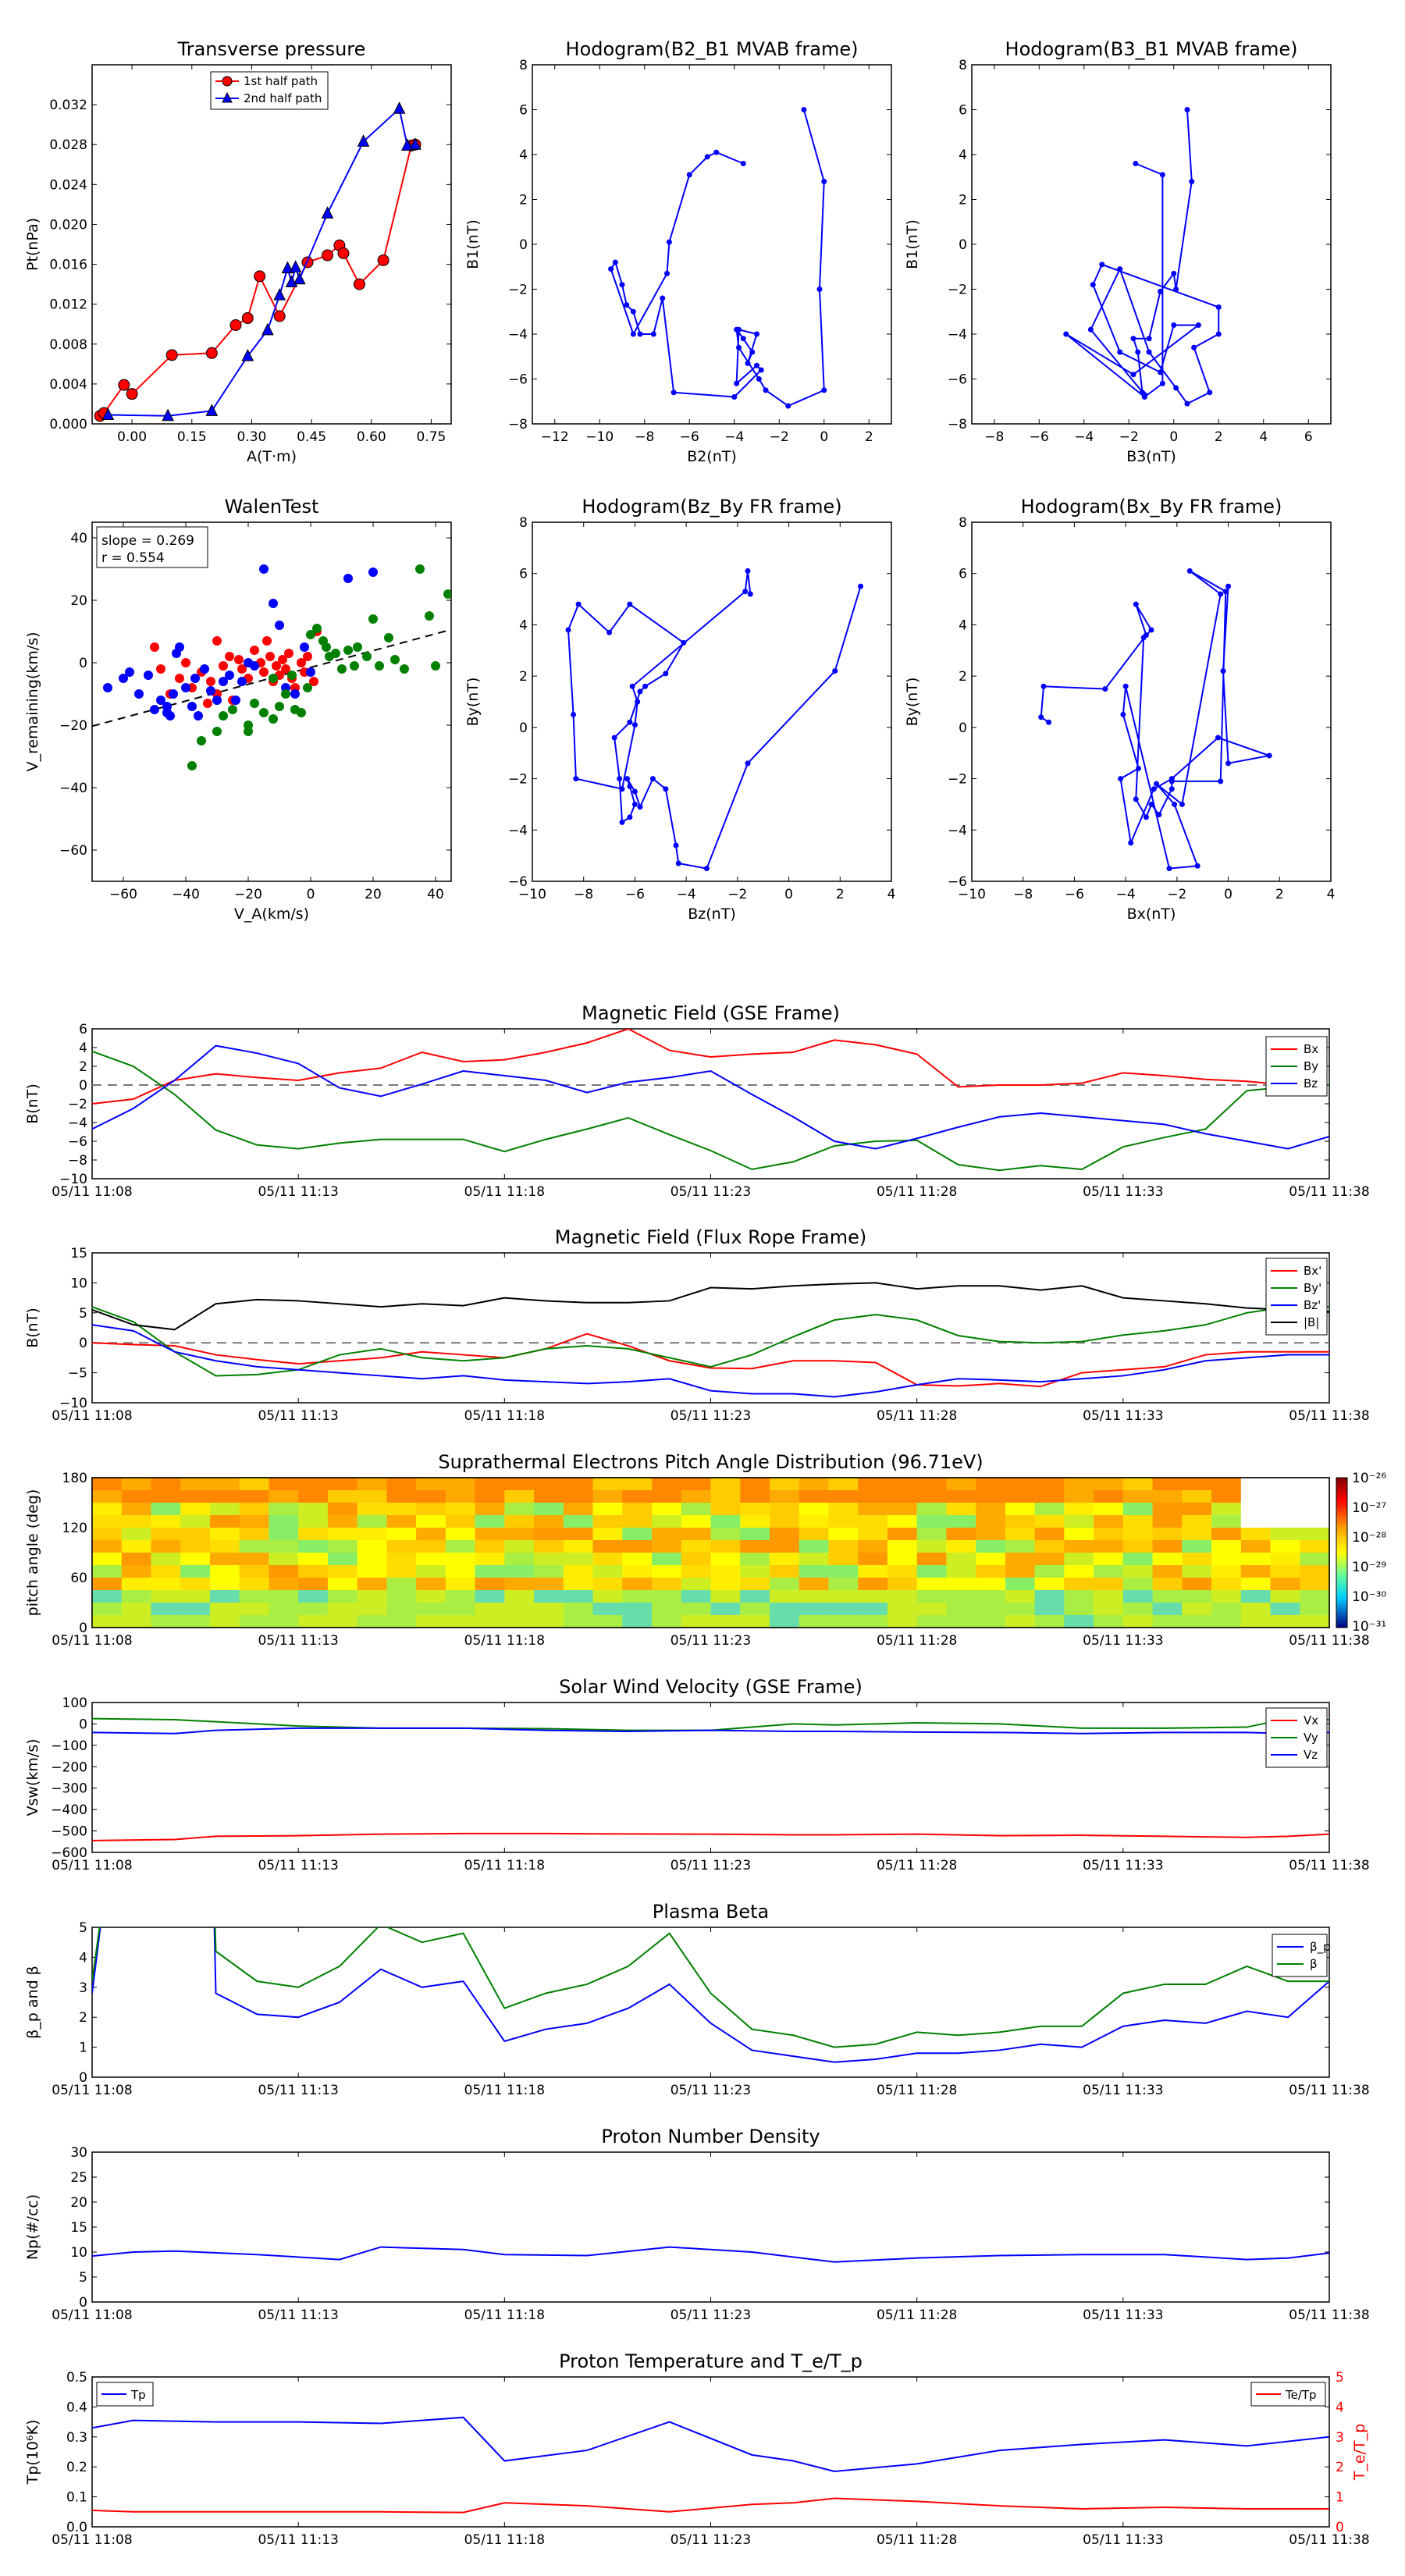 The image size is (1405, 2576). I want to click on y-tick-label: −2, so click(518, 290).